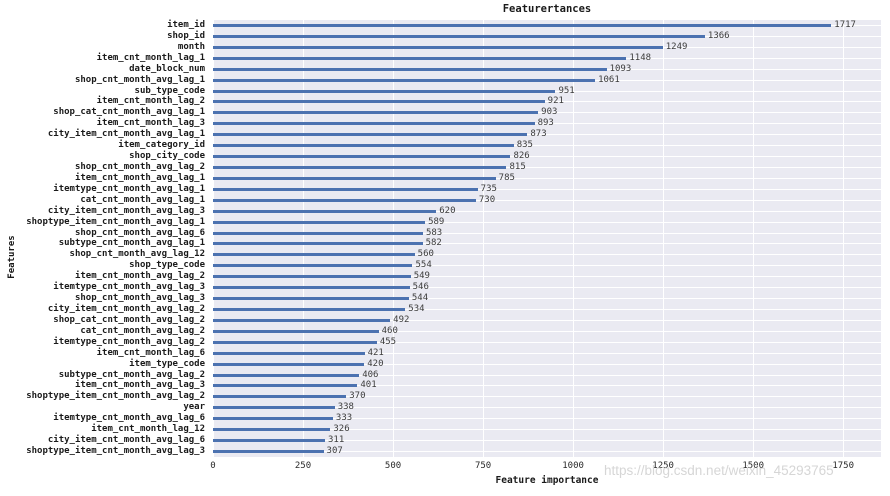 The image size is (890, 496). Describe the element at coordinates (139, 166) in the screenshot. I see `y-tick-label: shop_cnt_month_avg_lag_2` at that location.